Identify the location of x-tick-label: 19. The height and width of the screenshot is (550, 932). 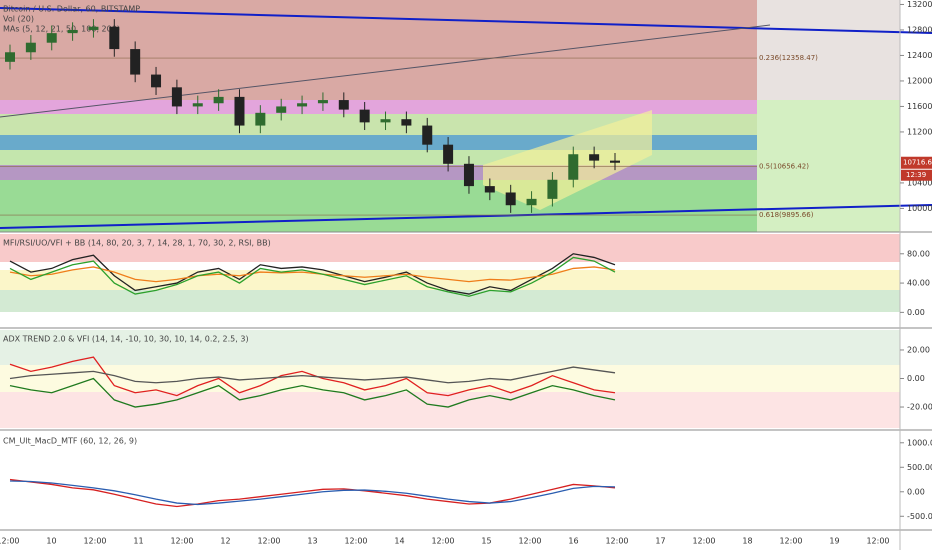
(834, 541).